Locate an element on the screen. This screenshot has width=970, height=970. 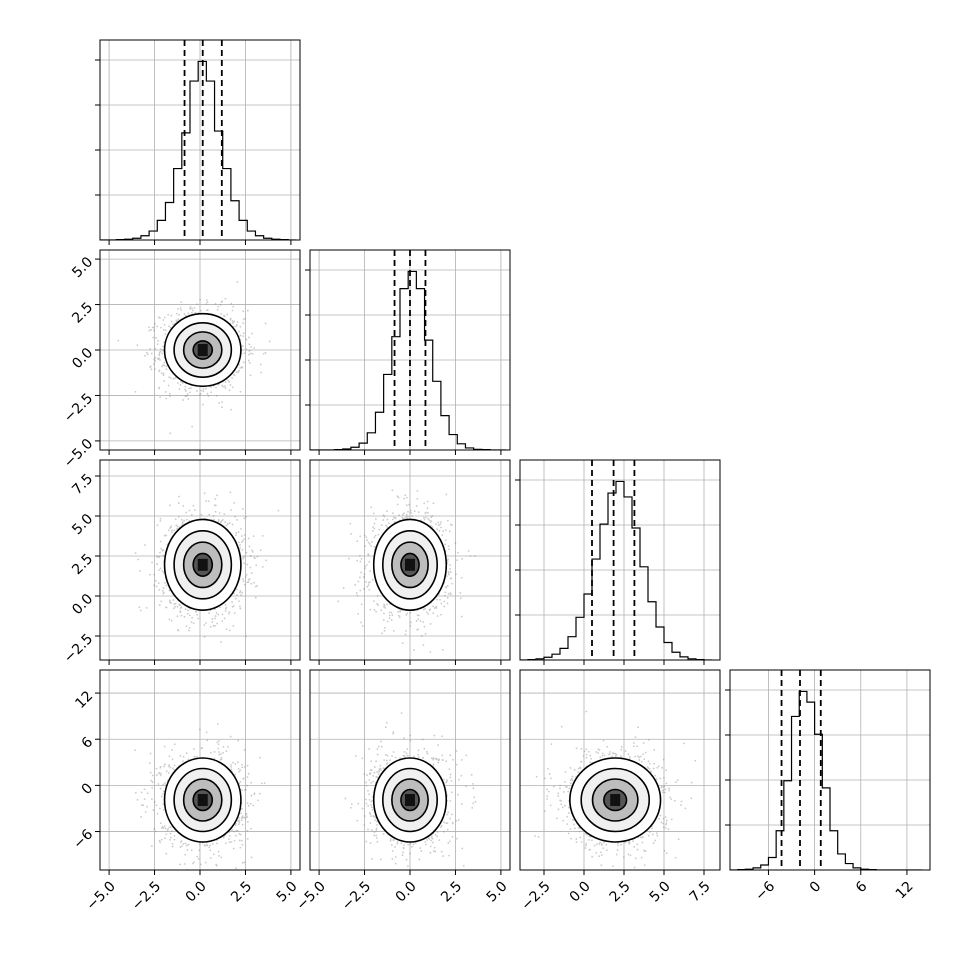
x-tick-label: 12 is located at coordinates (905, 890).